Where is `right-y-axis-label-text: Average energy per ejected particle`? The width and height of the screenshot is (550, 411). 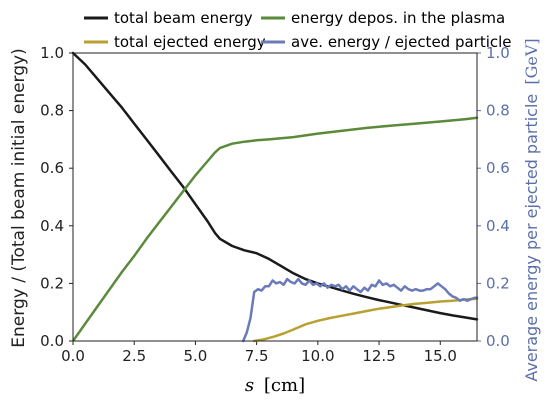 right-y-axis-label-text: Average energy per ejected particle is located at coordinates (531, 238).